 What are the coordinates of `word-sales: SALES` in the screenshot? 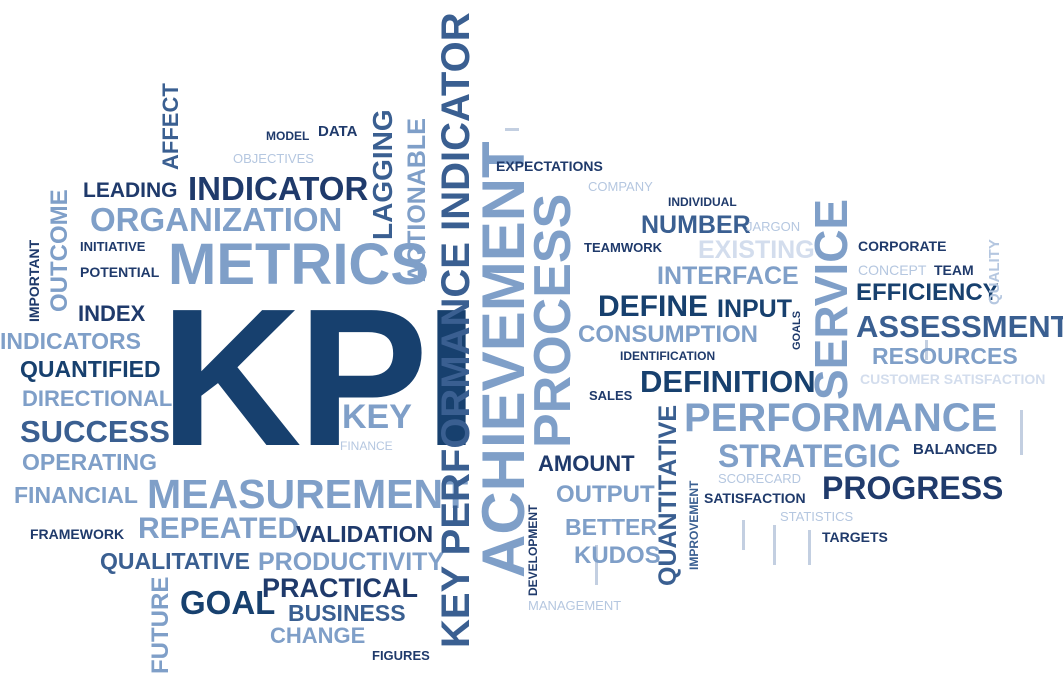 It's located at (611, 395).